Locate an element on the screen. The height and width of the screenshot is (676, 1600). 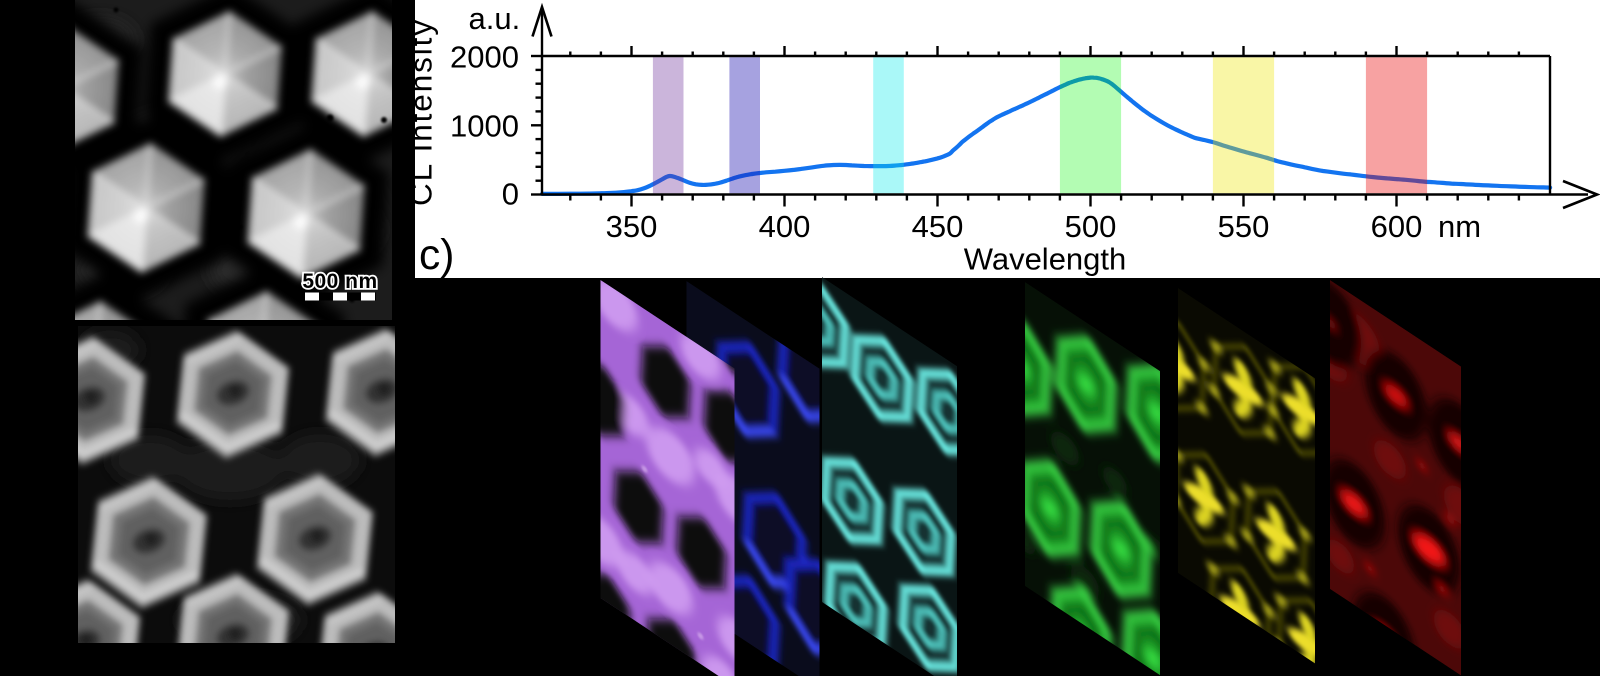
svg-text: 2000 is located at coordinates (484, 56).